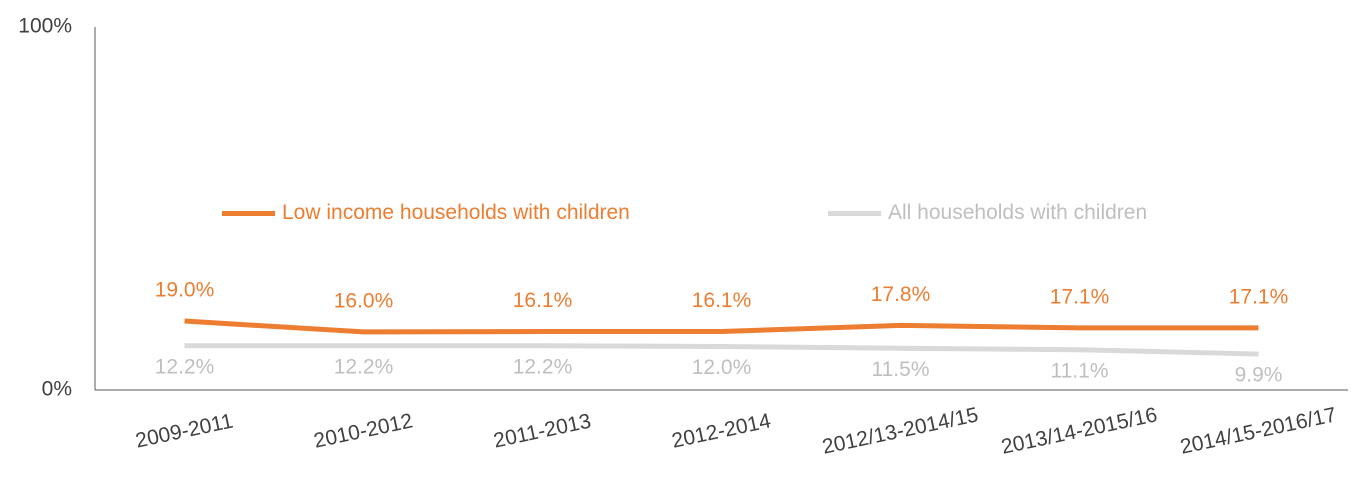 The image size is (1353, 479). Describe the element at coordinates (364, 300) in the screenshot. I see `data-label: 16.0%` at that location.